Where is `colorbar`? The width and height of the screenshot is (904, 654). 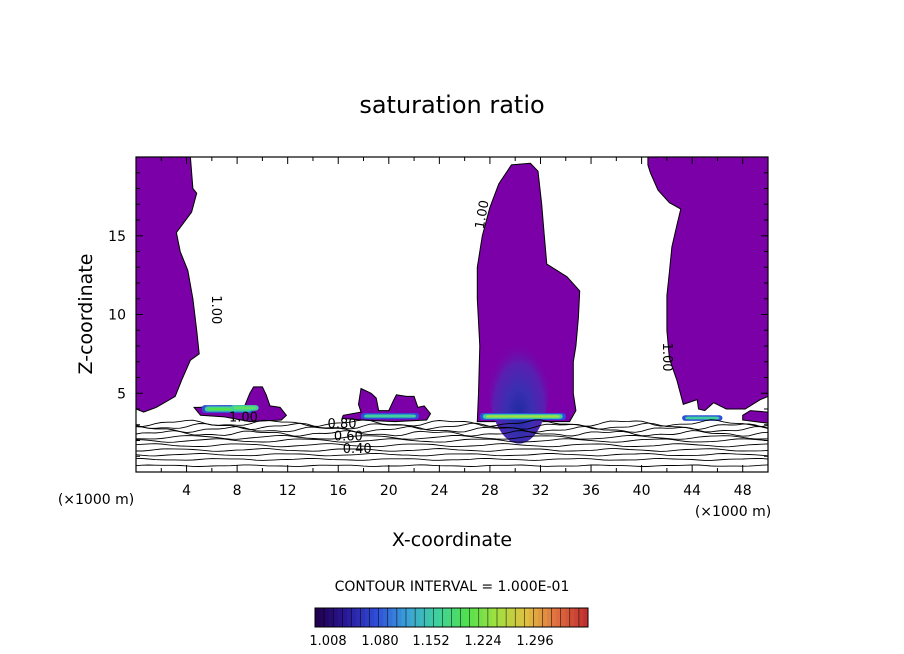 colorbar is located at coordinates (451, 617).